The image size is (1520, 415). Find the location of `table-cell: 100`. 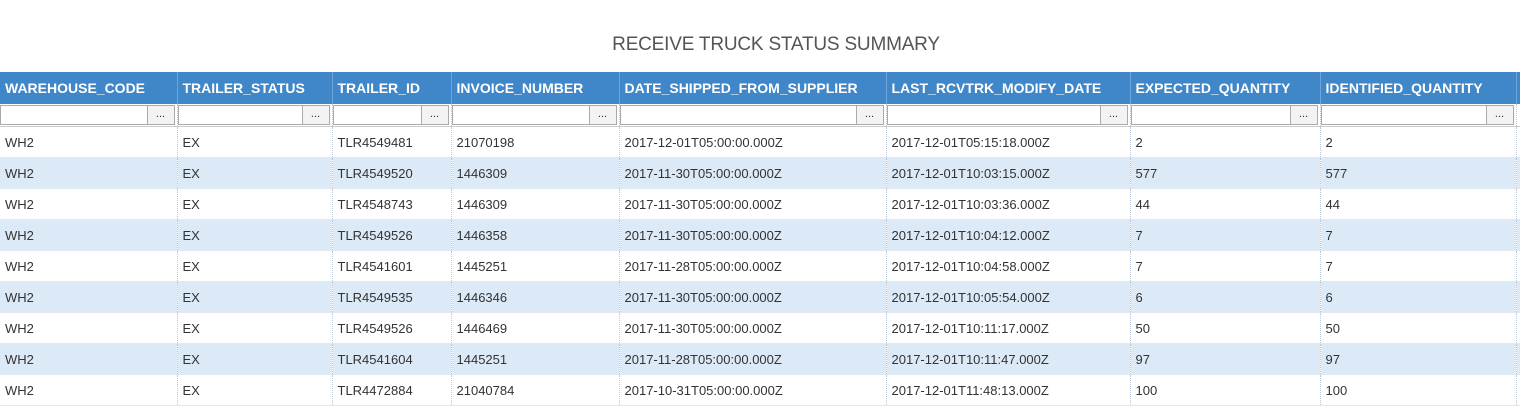

table-cell: 100 is located at coordinates (1418, 390).